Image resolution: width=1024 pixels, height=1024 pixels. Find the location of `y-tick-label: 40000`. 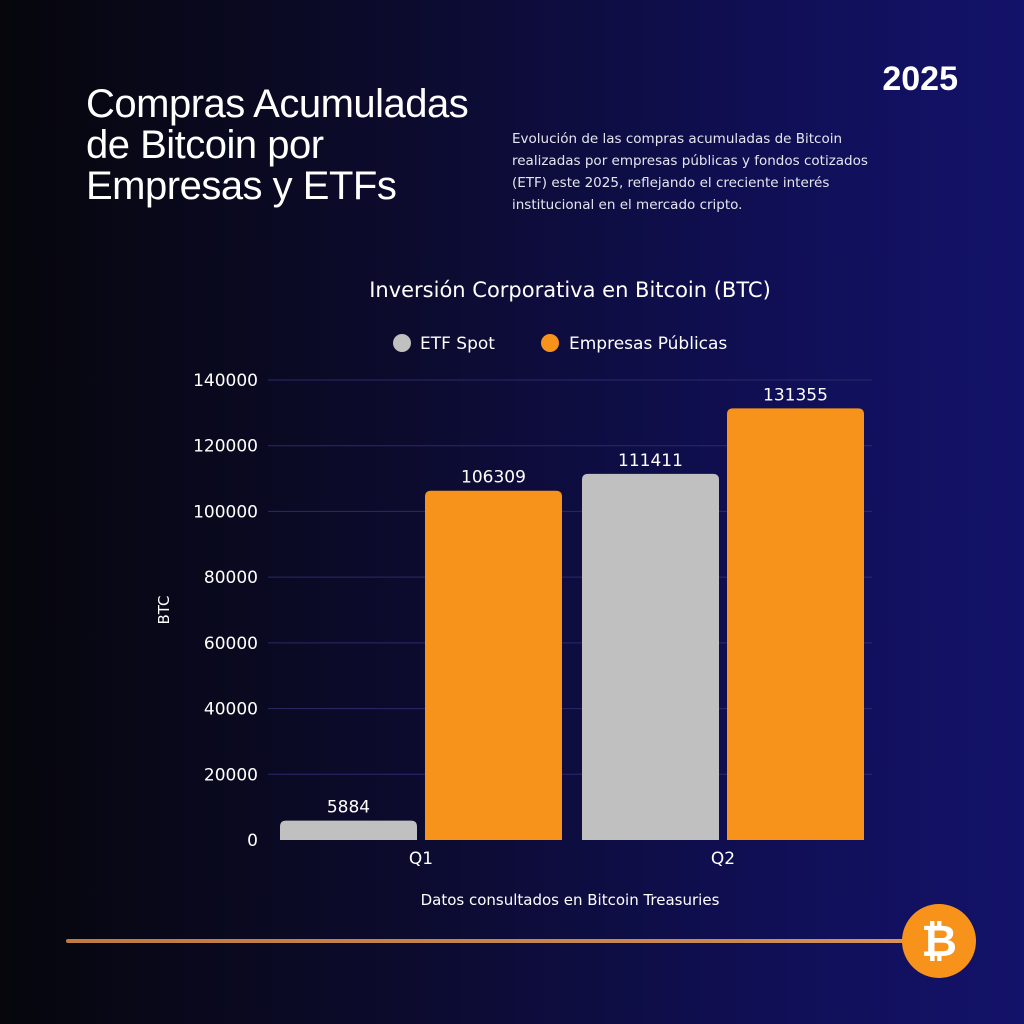

y-tick-label: 40000 is located at coordinates (231, 710).